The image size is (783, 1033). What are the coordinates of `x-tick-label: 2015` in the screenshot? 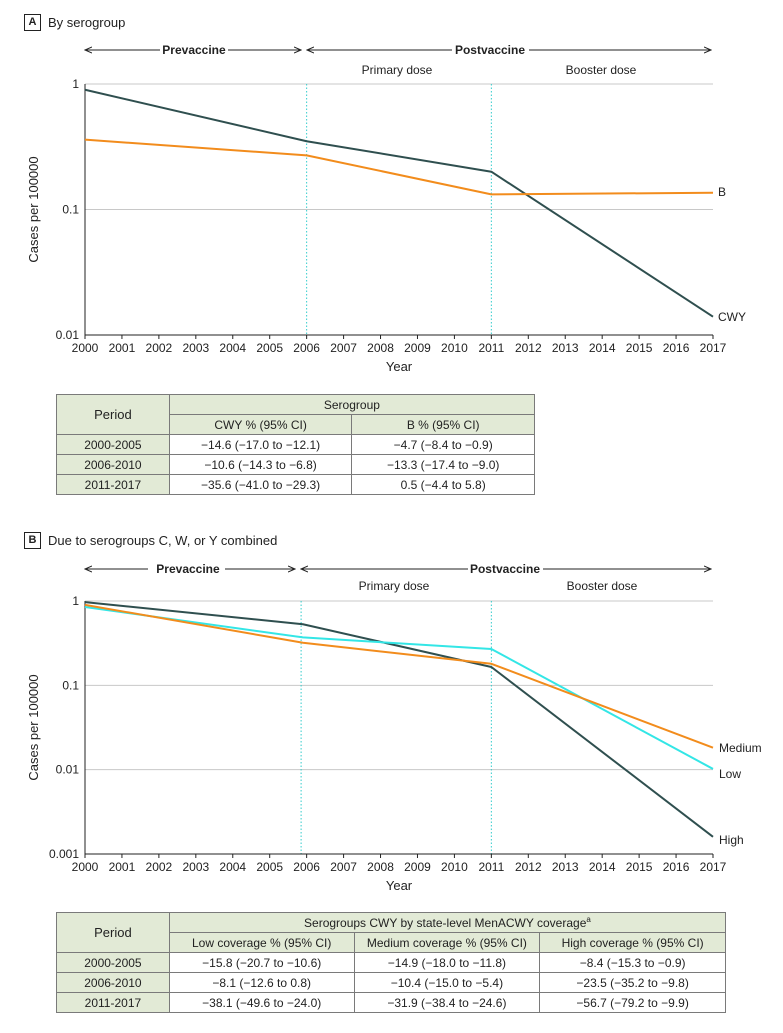 It's located at (639, 867).